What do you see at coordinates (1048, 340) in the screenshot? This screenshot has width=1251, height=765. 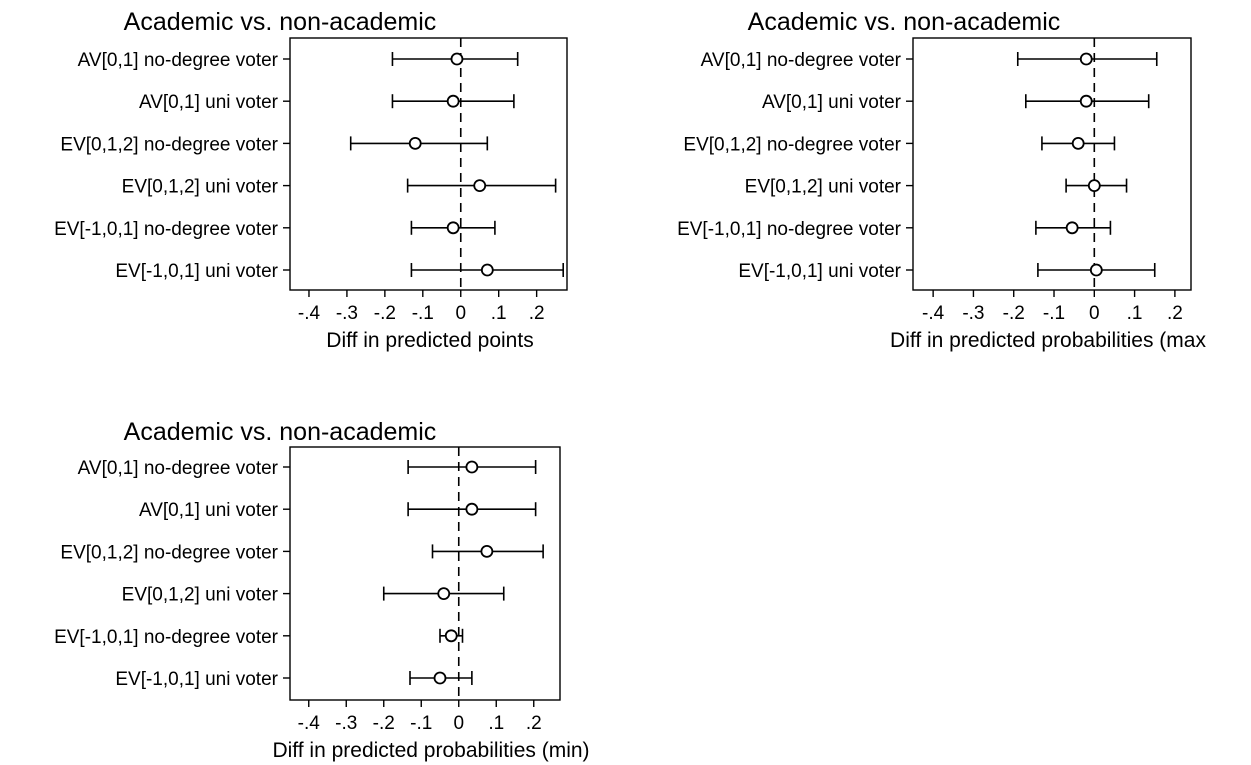 I see `x-axis-label: Diff in predicted probabilities (max` at bounding box center [1048, 340].